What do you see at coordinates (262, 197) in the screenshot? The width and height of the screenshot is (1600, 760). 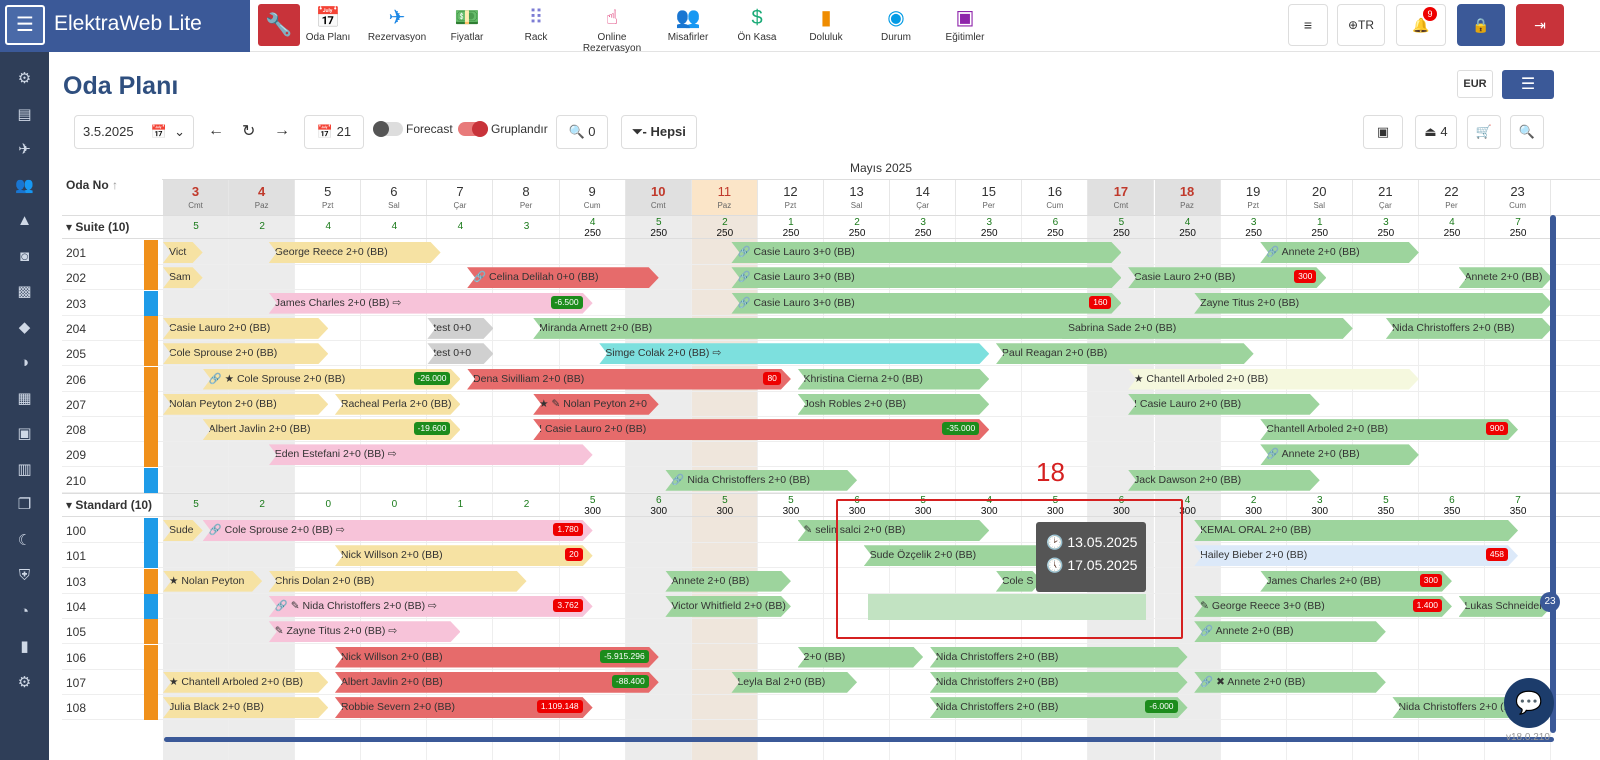 I see `day-header: 4 Paz` at bounding box center [262, 197].